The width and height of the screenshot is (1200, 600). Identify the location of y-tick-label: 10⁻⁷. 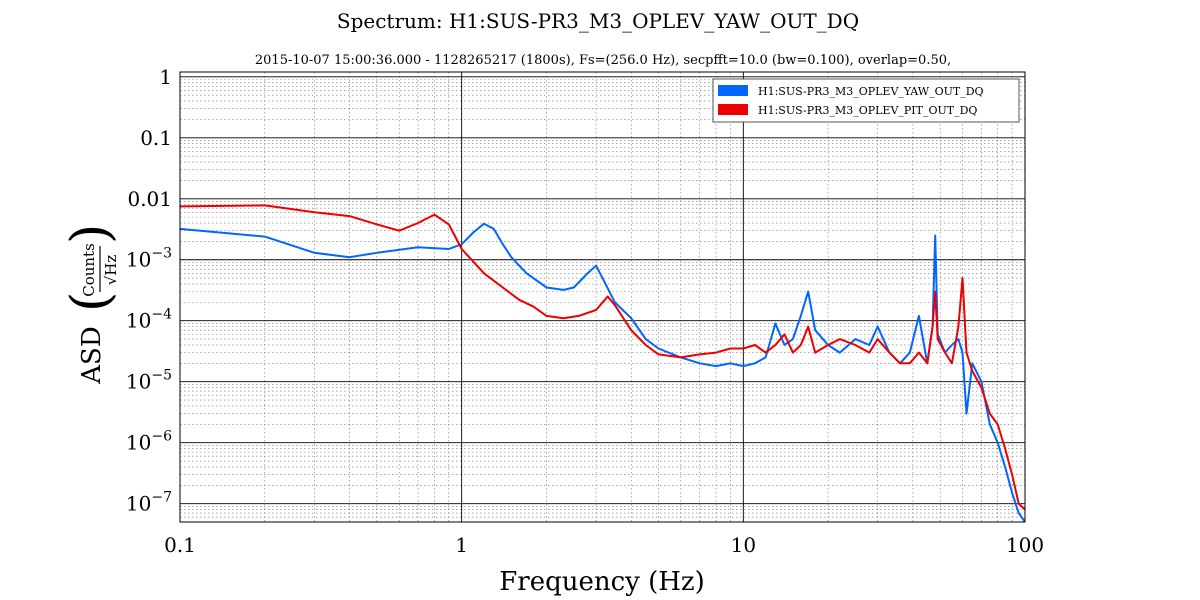
(149, 503).